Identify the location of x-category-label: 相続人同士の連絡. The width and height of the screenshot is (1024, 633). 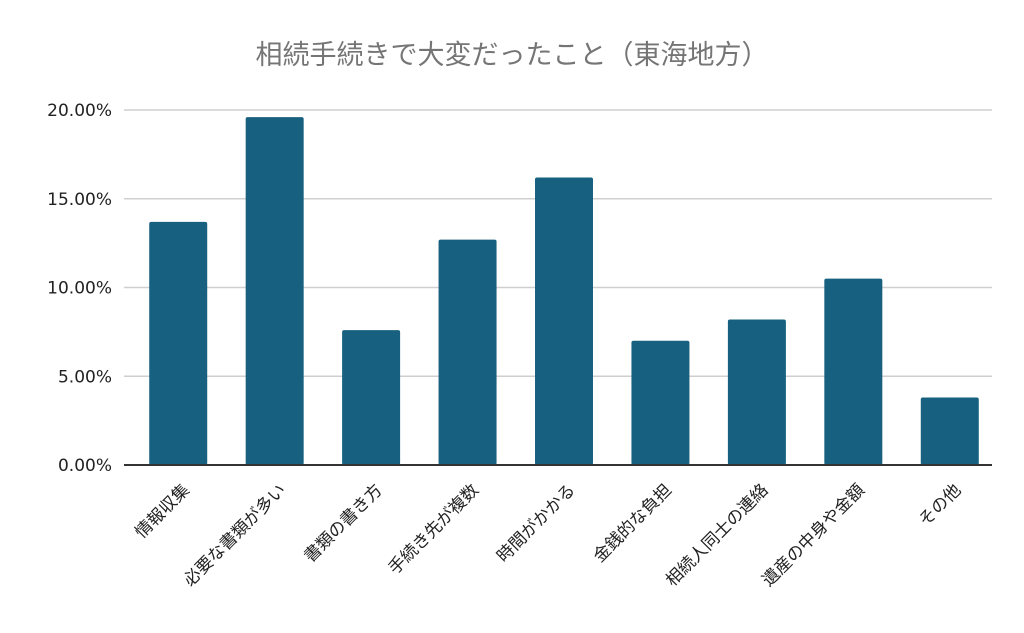
(717, 535).